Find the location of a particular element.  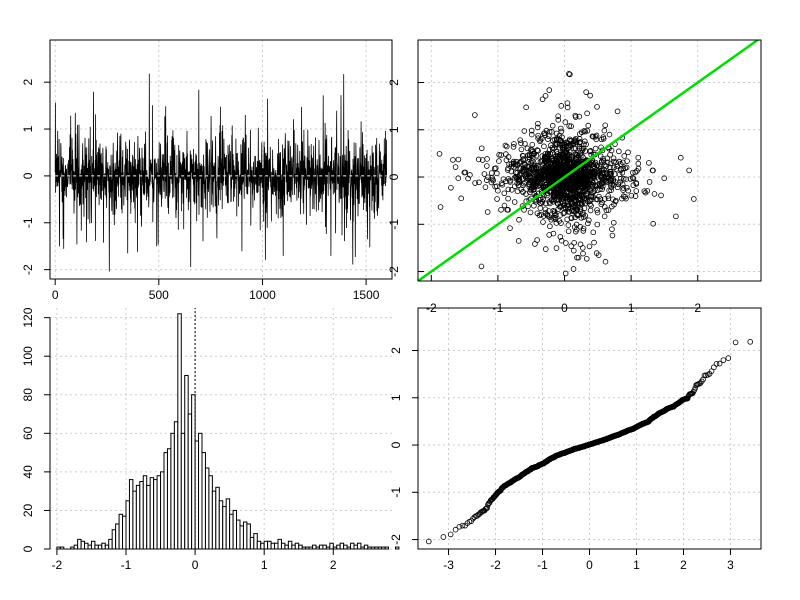

x-tick-label: 3 is located at coordinates (730, 565).